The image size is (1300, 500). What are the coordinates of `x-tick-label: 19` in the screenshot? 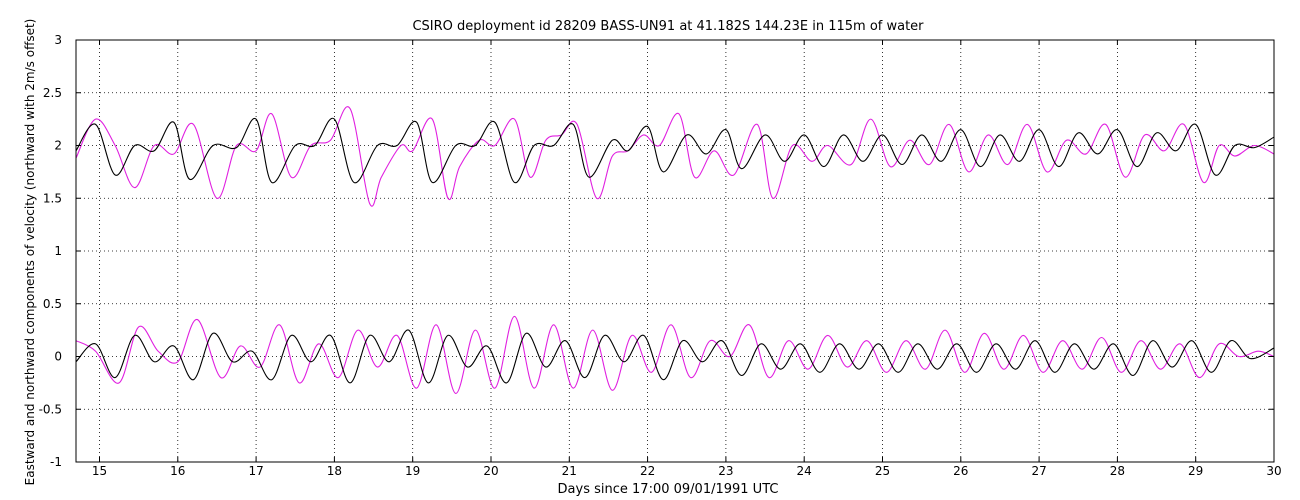 It's located at (412, 471).